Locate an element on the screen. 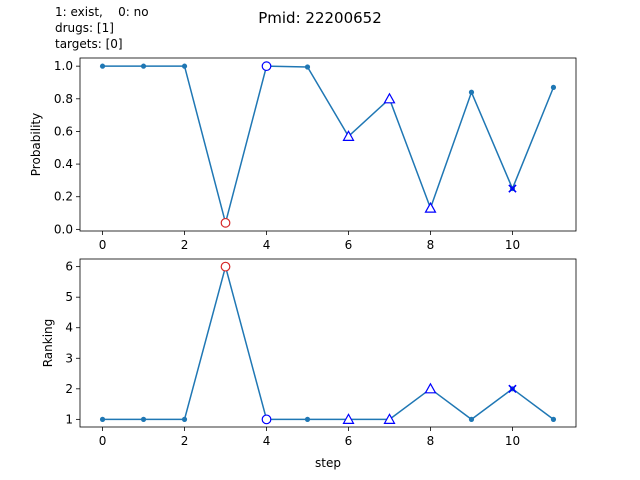  subplot-1-xtick-label: 2 is located at coordinates (185, 245).